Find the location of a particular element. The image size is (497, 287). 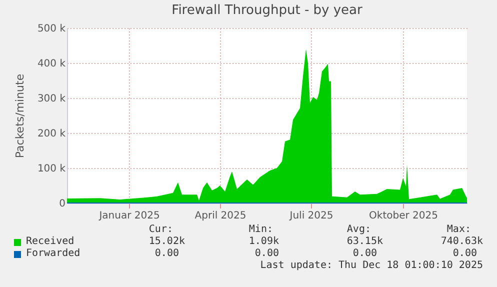

y-tick-label: 400 k is located at coordinates (51, 64).